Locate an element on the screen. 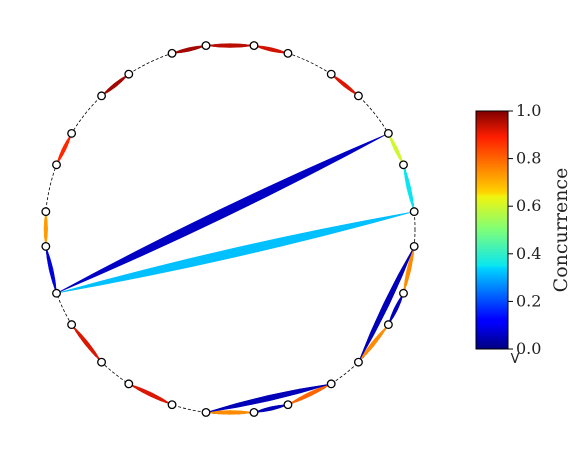 This screenshot has height=461, width=581. colorbar-tick-label: 0.2 is located at coordinates (528, 300).